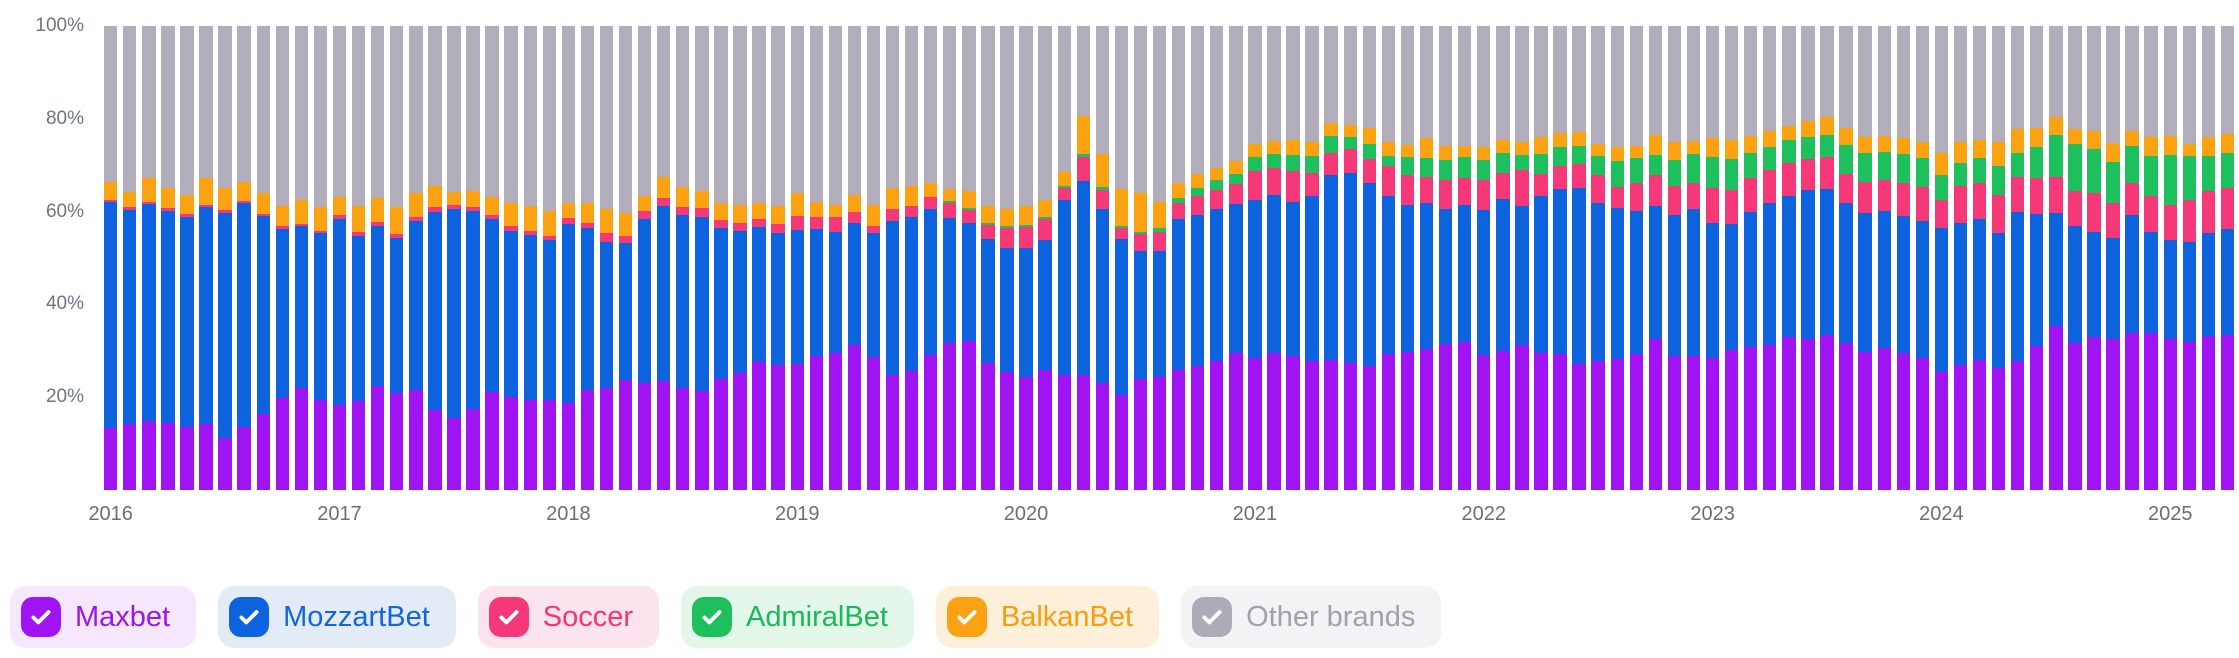 The height and width of the screenshot is (658, 2239). Describe the element at coordinates (103, 617) in the screenshot. I see `legend-toggle-maxbet: Maxbet` at that location.